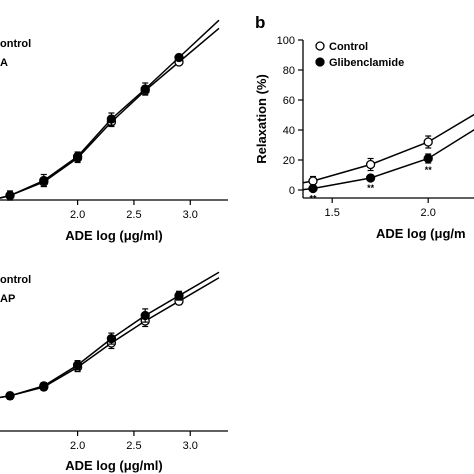  Describe the element at coordinates (4, 63) in the screenshot. I see `legend-item-label: A` at that location.